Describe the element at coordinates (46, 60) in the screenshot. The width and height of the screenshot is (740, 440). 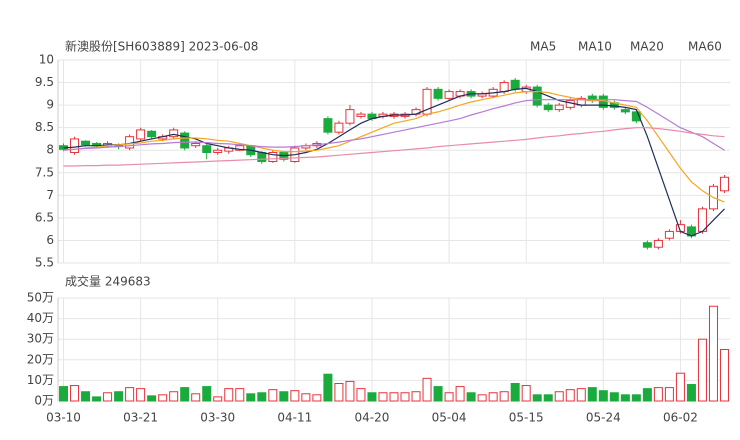
I see `y-tick-label: 10` at that location.